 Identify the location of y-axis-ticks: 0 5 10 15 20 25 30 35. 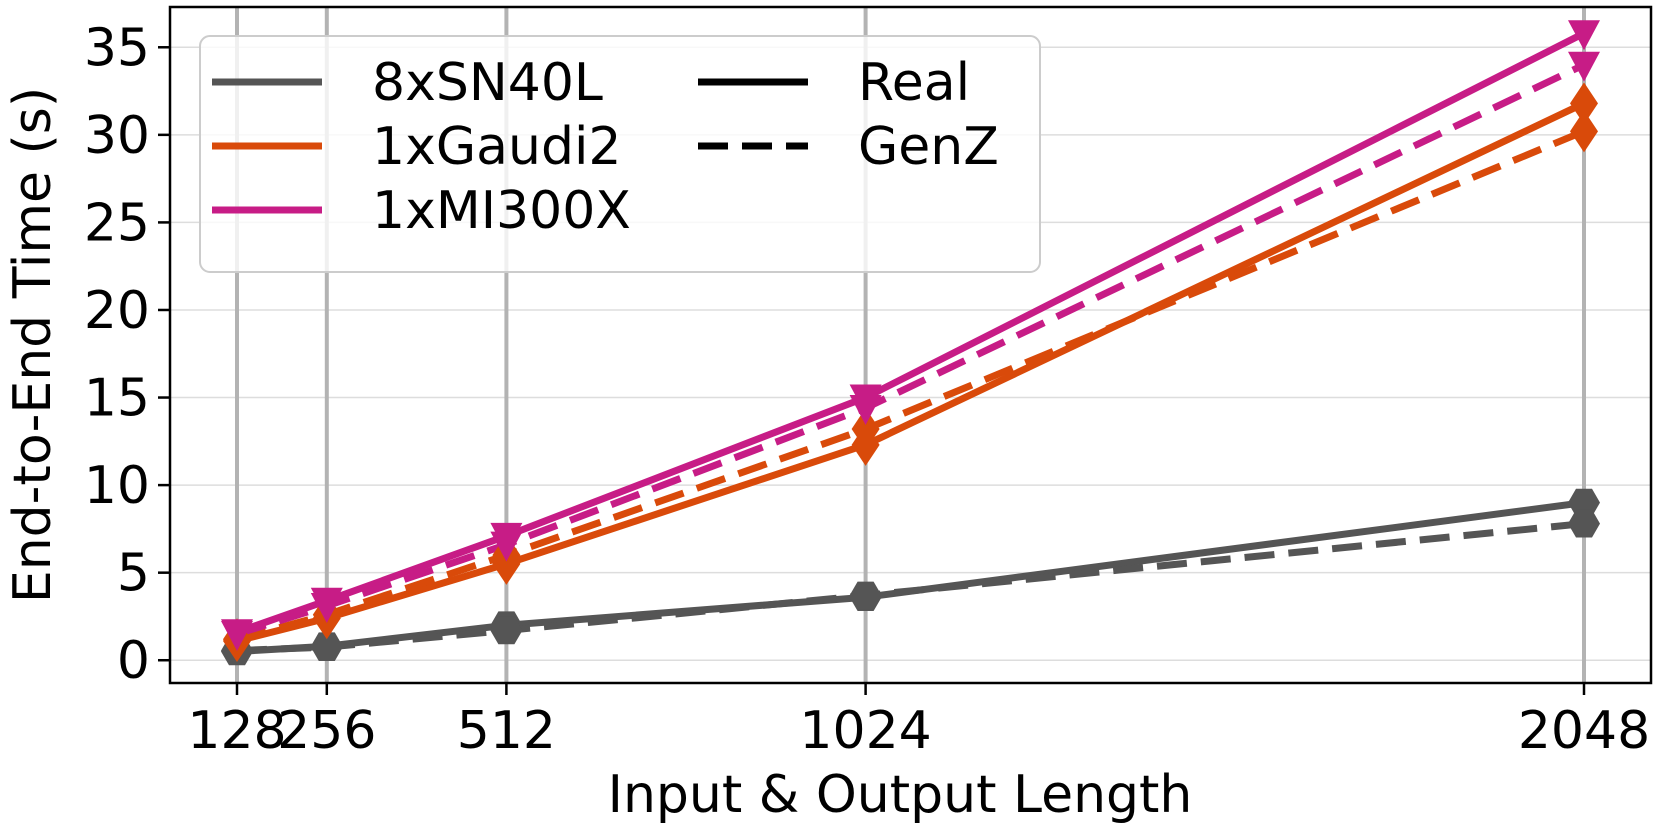
(127, 354).